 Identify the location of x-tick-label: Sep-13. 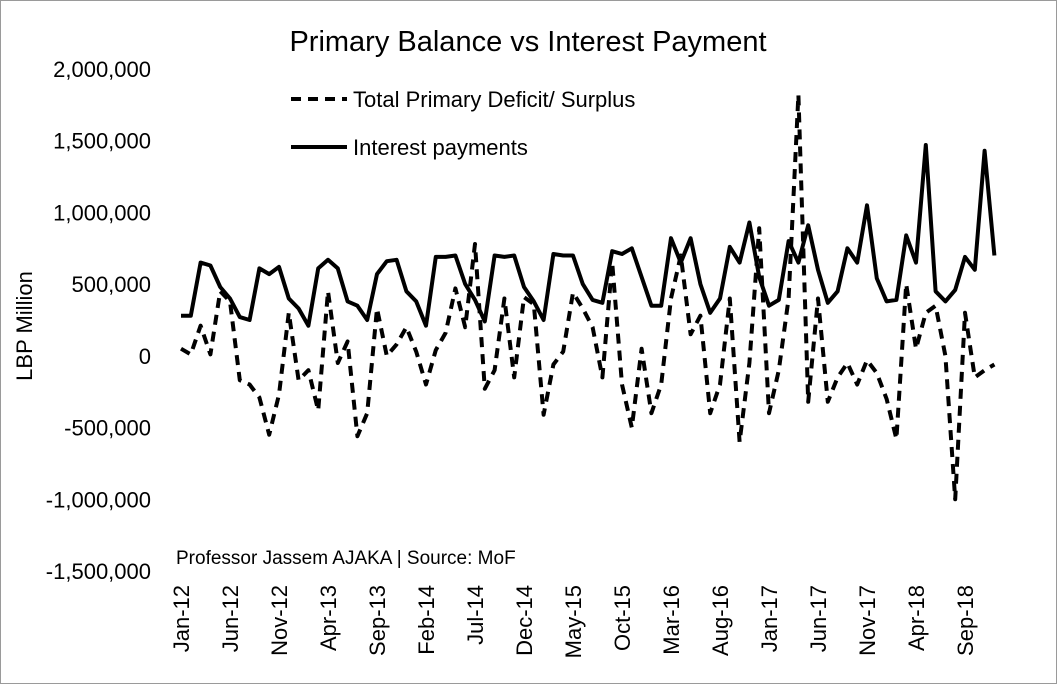
(377, 620).